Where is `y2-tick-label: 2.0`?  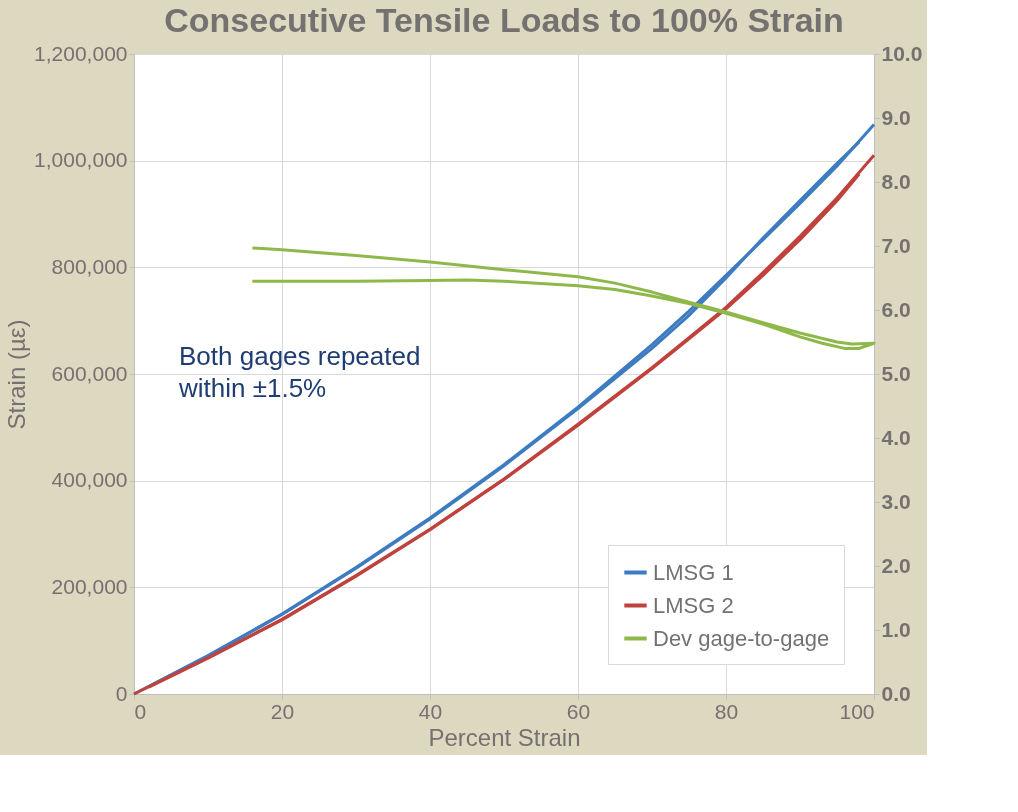 y2-tick-label: 2.0 is located at coordinates (896, 565).